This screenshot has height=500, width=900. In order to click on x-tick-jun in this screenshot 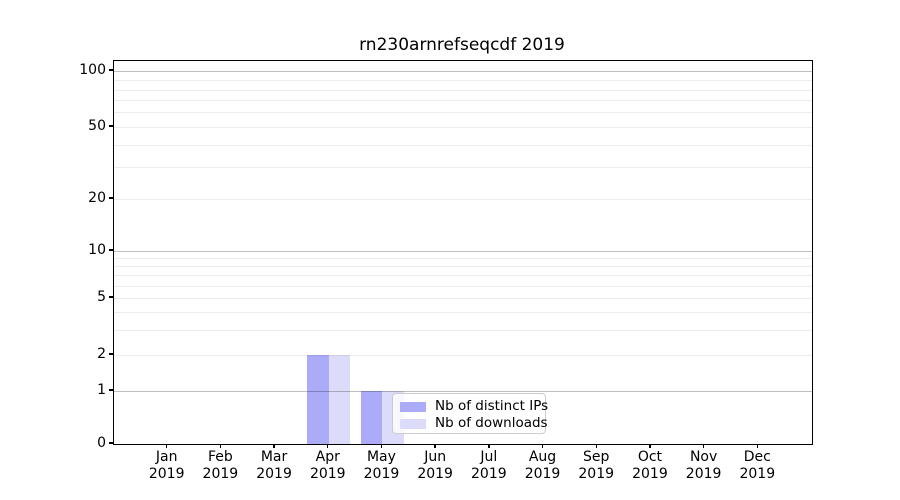, I will do `click(435, 446)`.